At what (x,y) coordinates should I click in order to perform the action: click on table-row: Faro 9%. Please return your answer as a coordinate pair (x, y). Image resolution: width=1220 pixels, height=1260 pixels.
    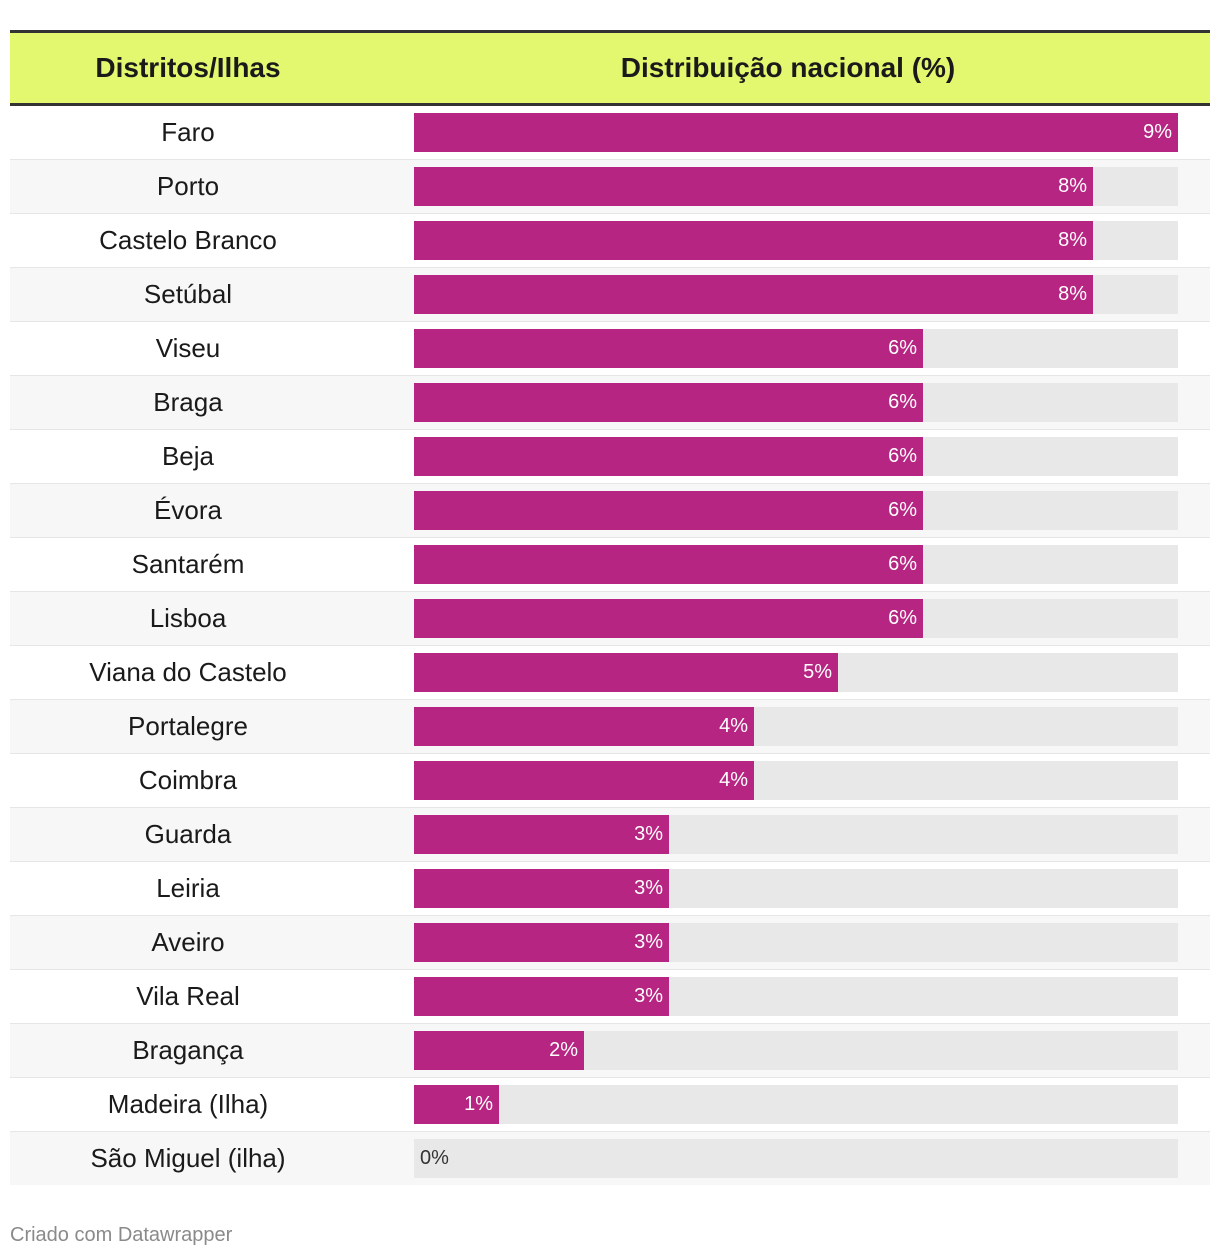
    Looking at the image, I should click on (610, 133).